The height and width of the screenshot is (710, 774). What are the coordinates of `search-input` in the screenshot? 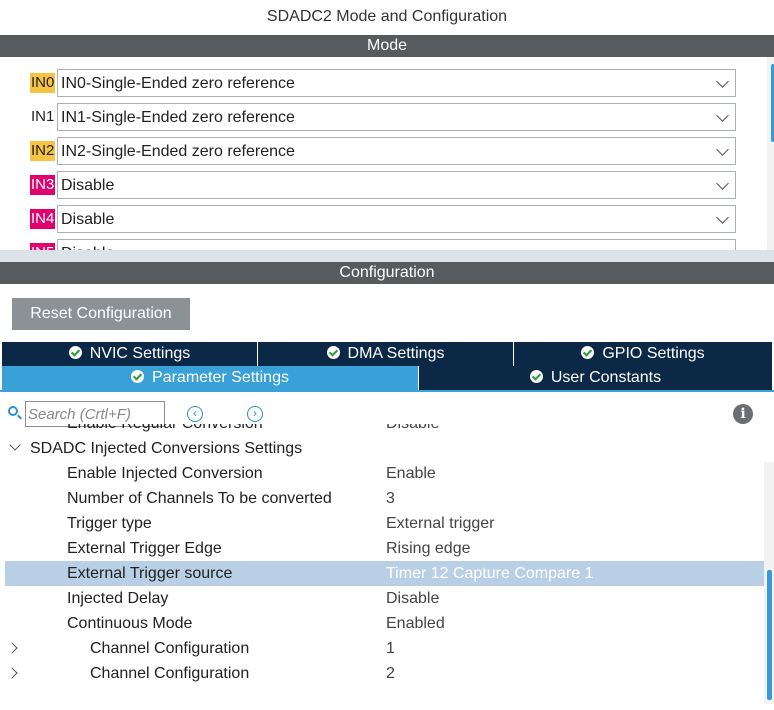 It's located at (95, 414).